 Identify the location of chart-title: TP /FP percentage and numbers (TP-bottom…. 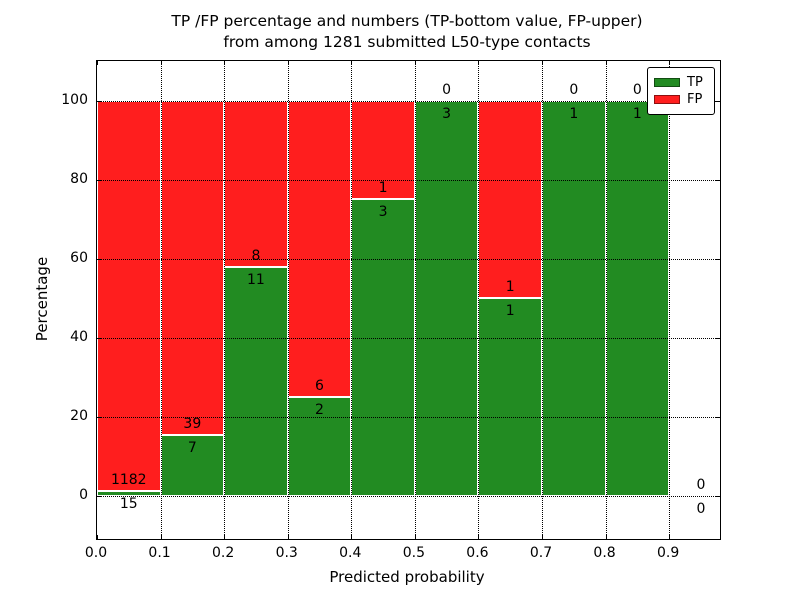
(407, 32).